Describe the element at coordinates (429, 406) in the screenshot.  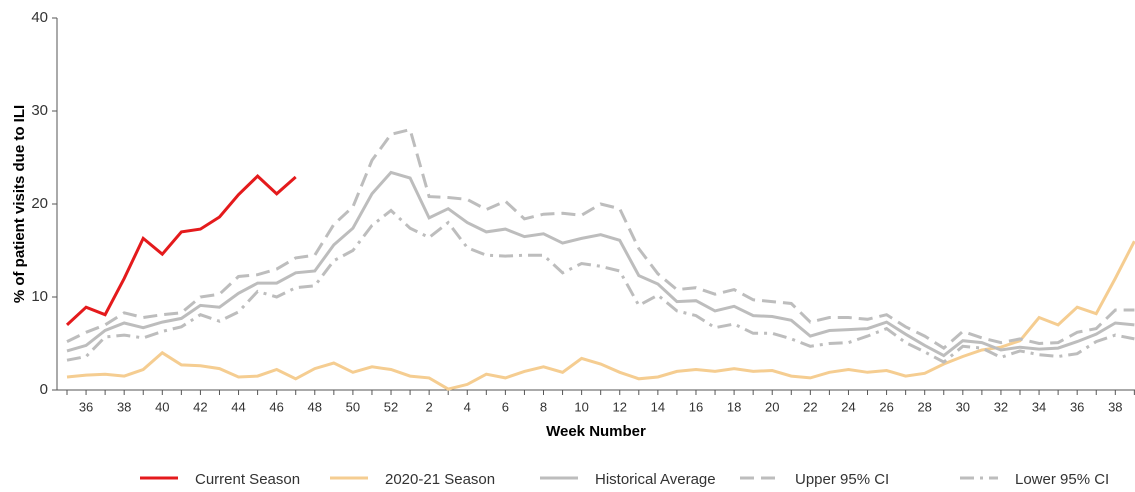
I see `x-tick-label: 2` at that location.